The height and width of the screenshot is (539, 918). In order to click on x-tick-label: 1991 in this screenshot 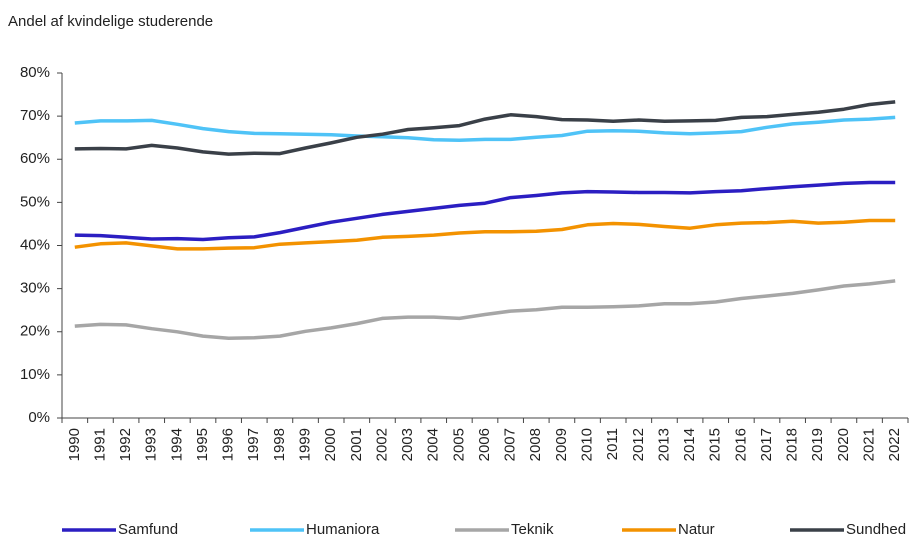, I will do `click(99, 444)`.